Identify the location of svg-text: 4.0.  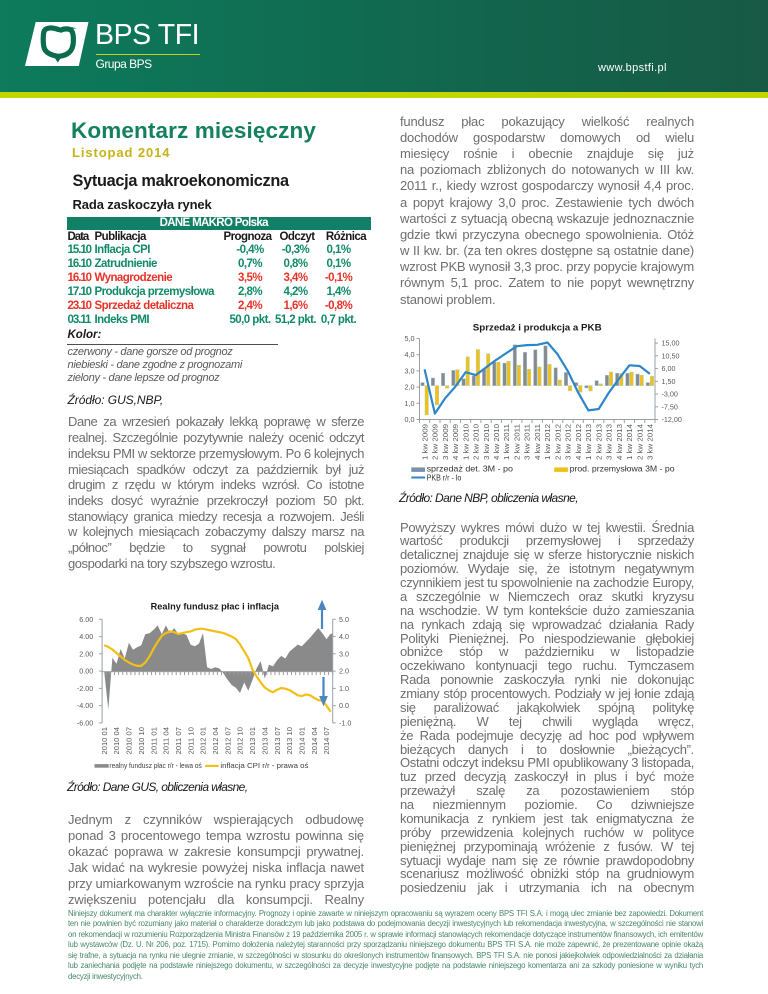
(344, 636).